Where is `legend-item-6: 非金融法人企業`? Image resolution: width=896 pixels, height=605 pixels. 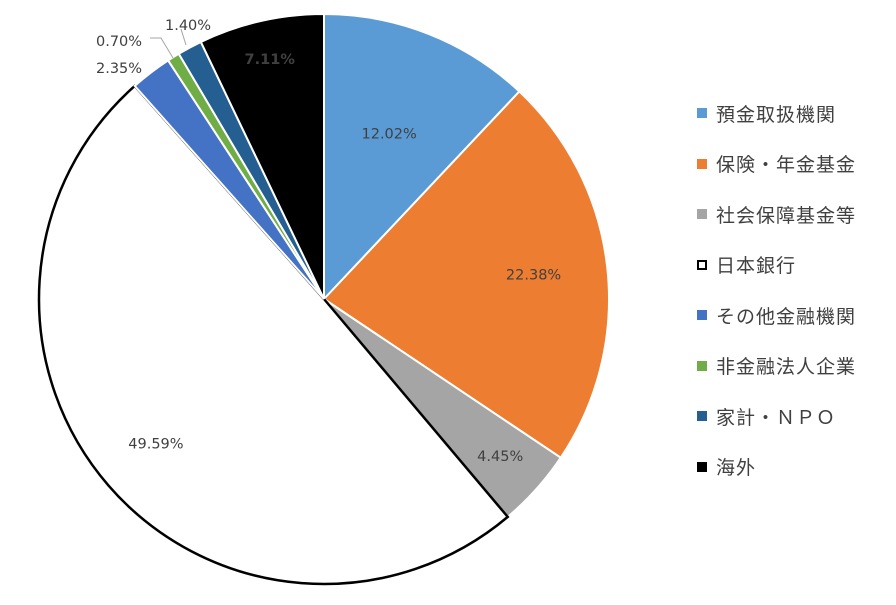
legend-item-6: 非金融法人企業 is located at coordinates (776, 366).